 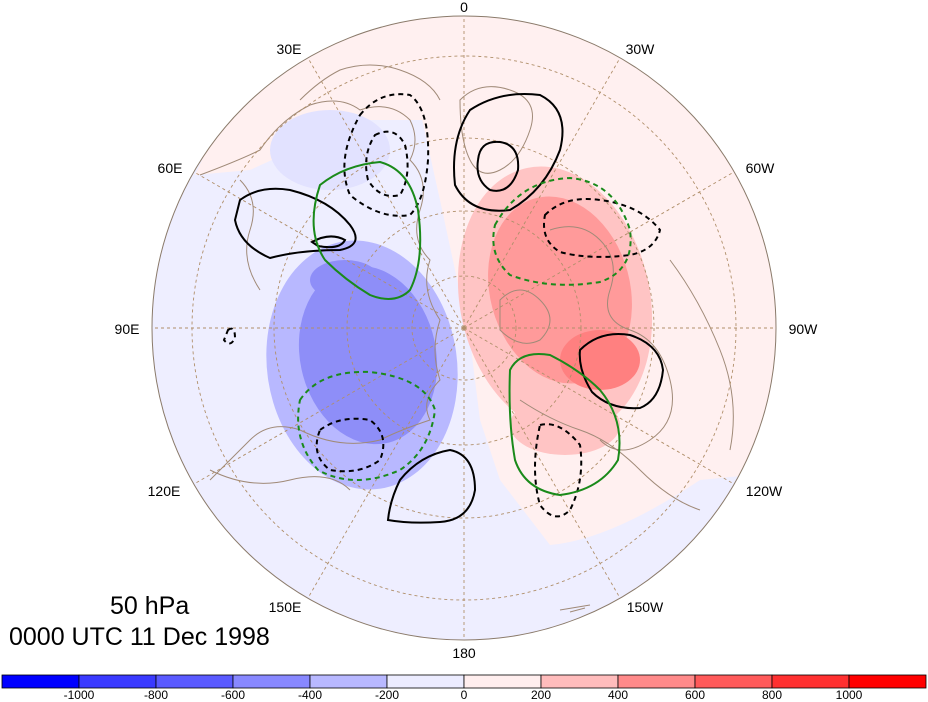 I want to click on colorbar: -1000 -800 -600 -400 -200 0 200 400 600 800 1000, so click(x=464, y=688).